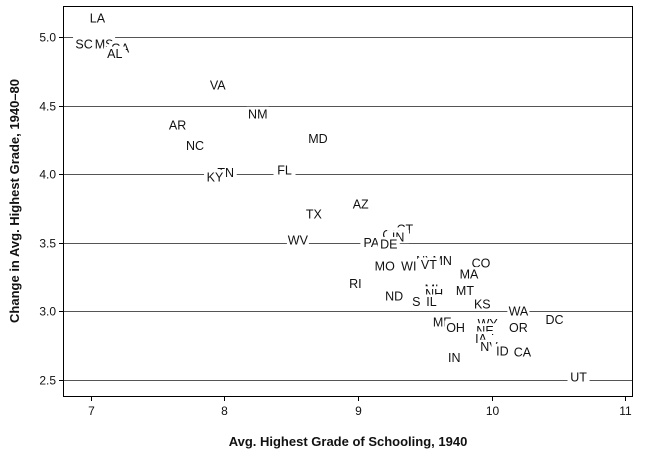  I want to click on data-point-label: FL, so click(284, 170).